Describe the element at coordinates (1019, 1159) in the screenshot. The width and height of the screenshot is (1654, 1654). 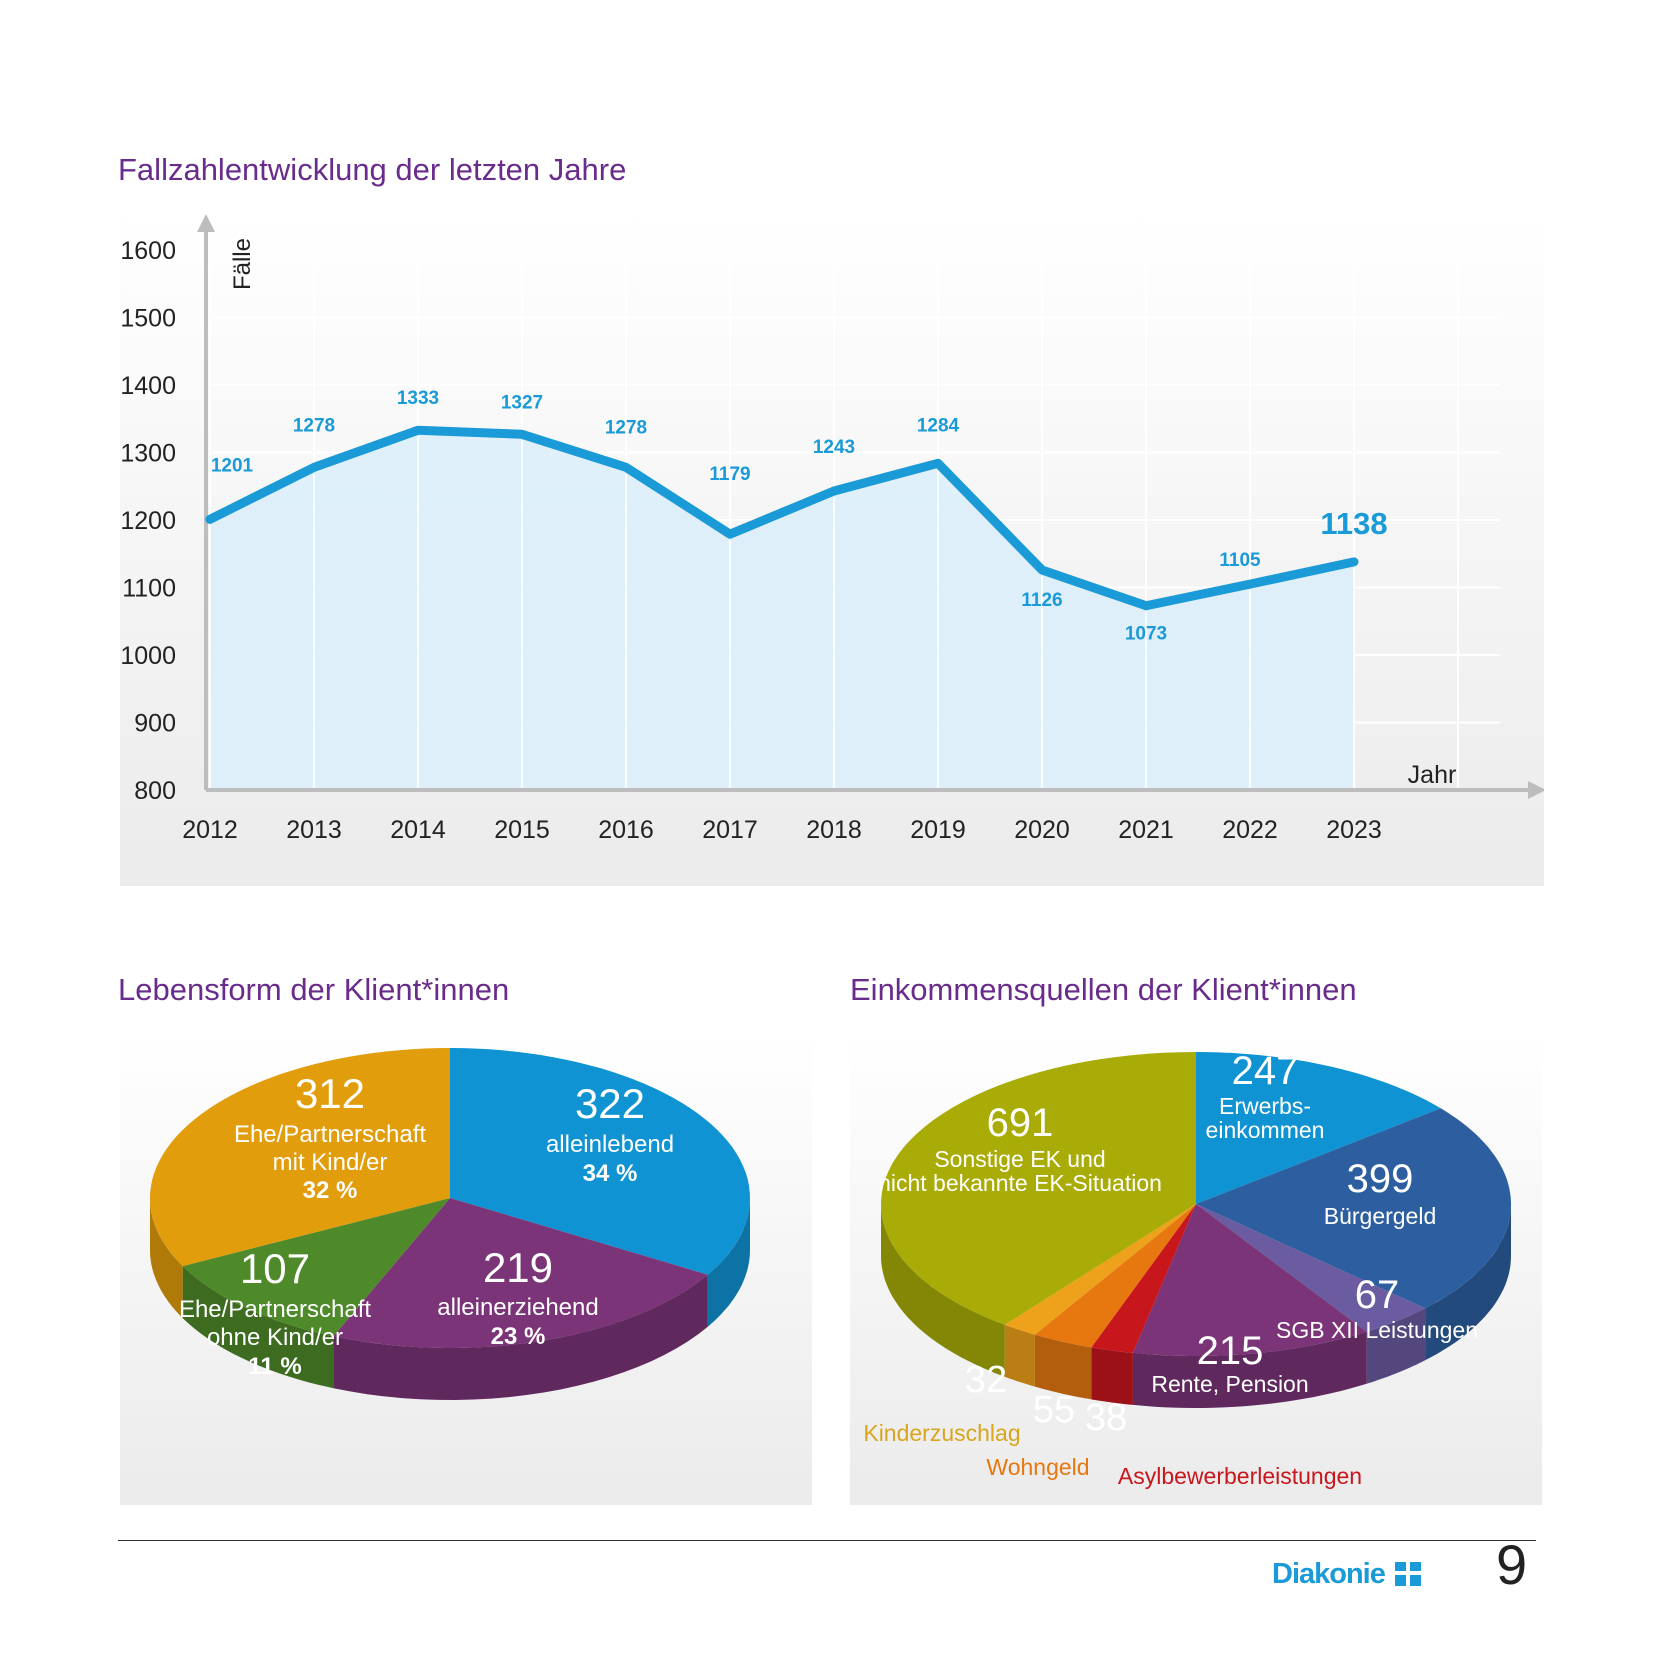
I see `slice-name: Sonstige EK und` at that location.